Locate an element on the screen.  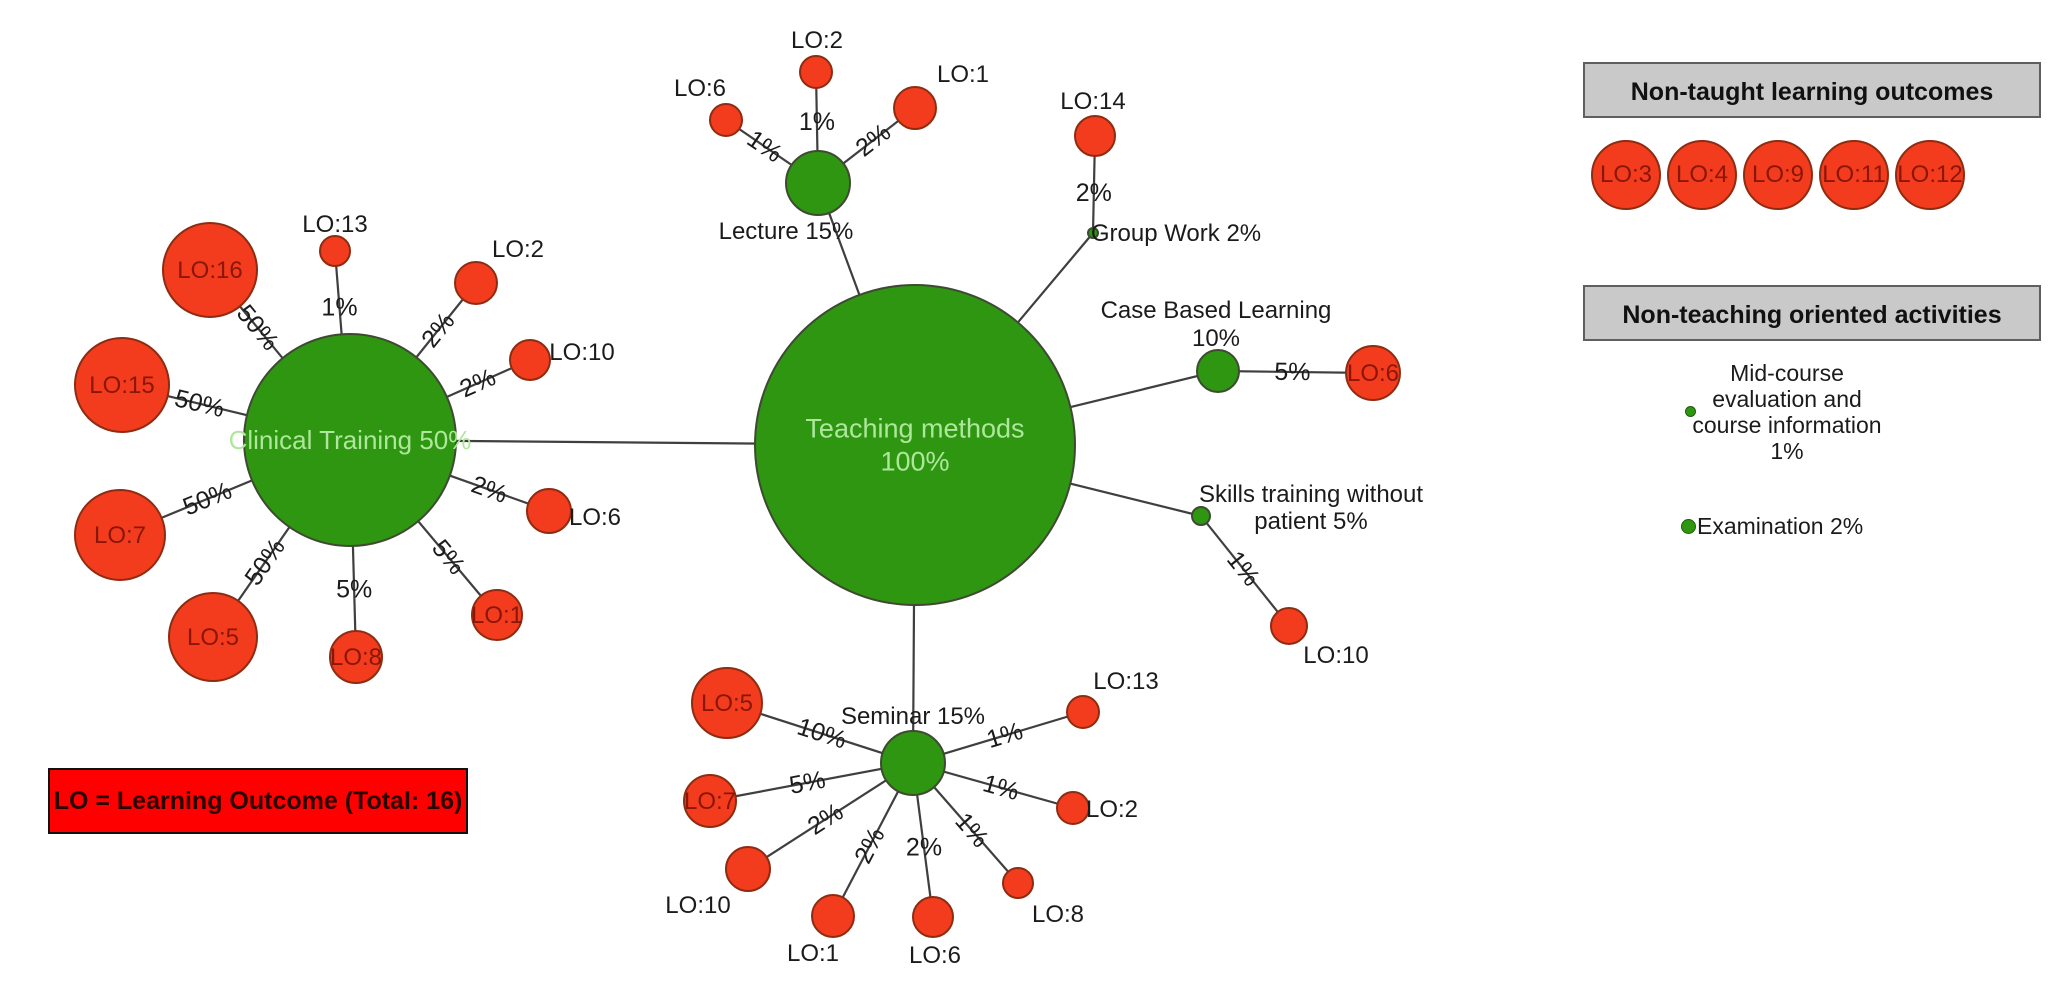
node-clinical is located at coordinates (350, 440).